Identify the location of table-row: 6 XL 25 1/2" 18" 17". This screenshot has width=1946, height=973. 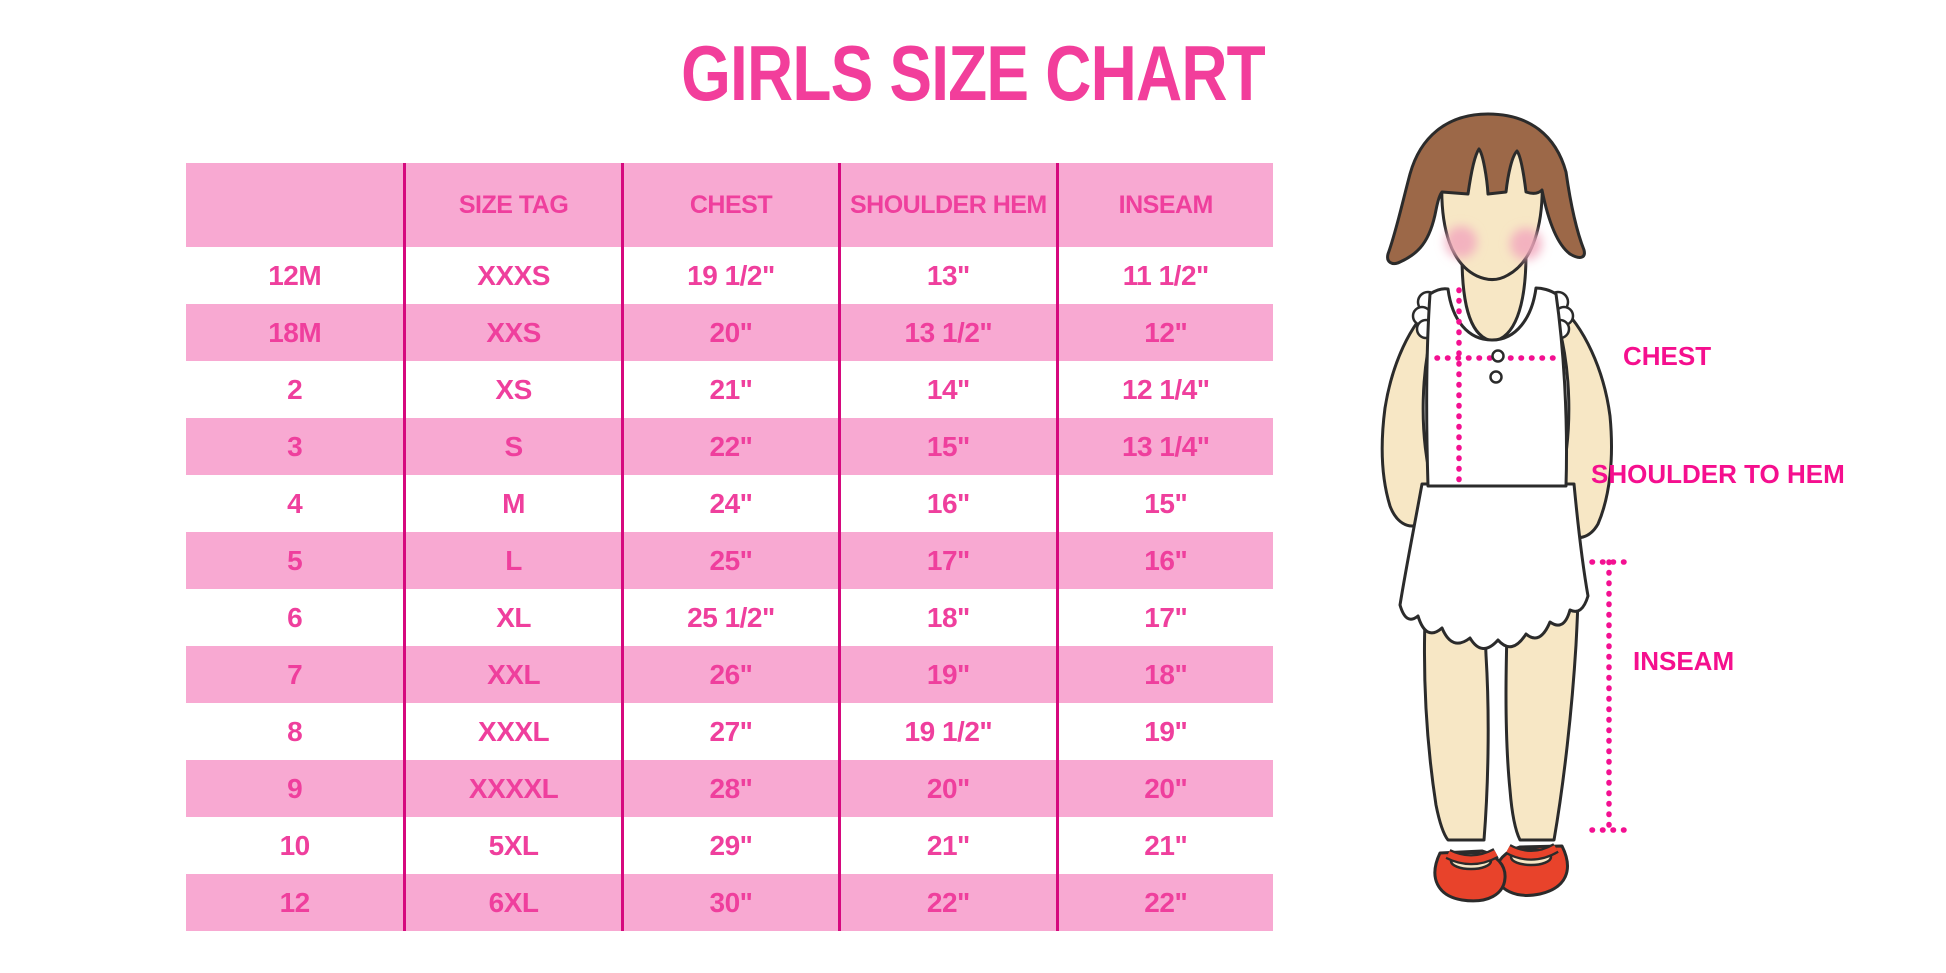
(729, 617).